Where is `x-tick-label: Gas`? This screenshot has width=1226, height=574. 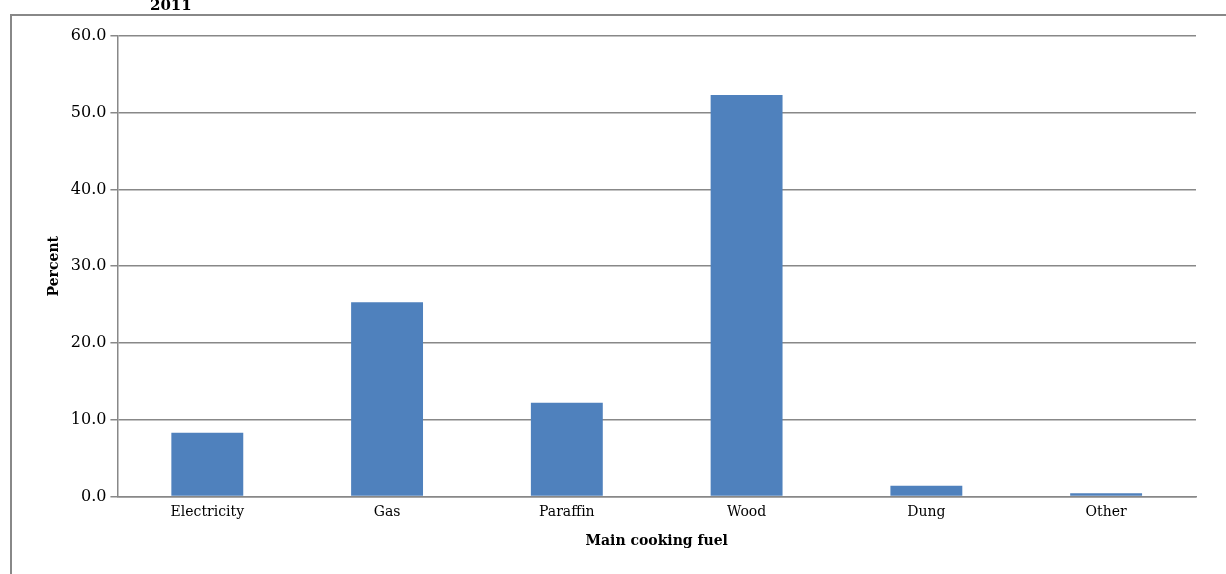
x-tick-label: Gas is located at coordinates (387, 511).